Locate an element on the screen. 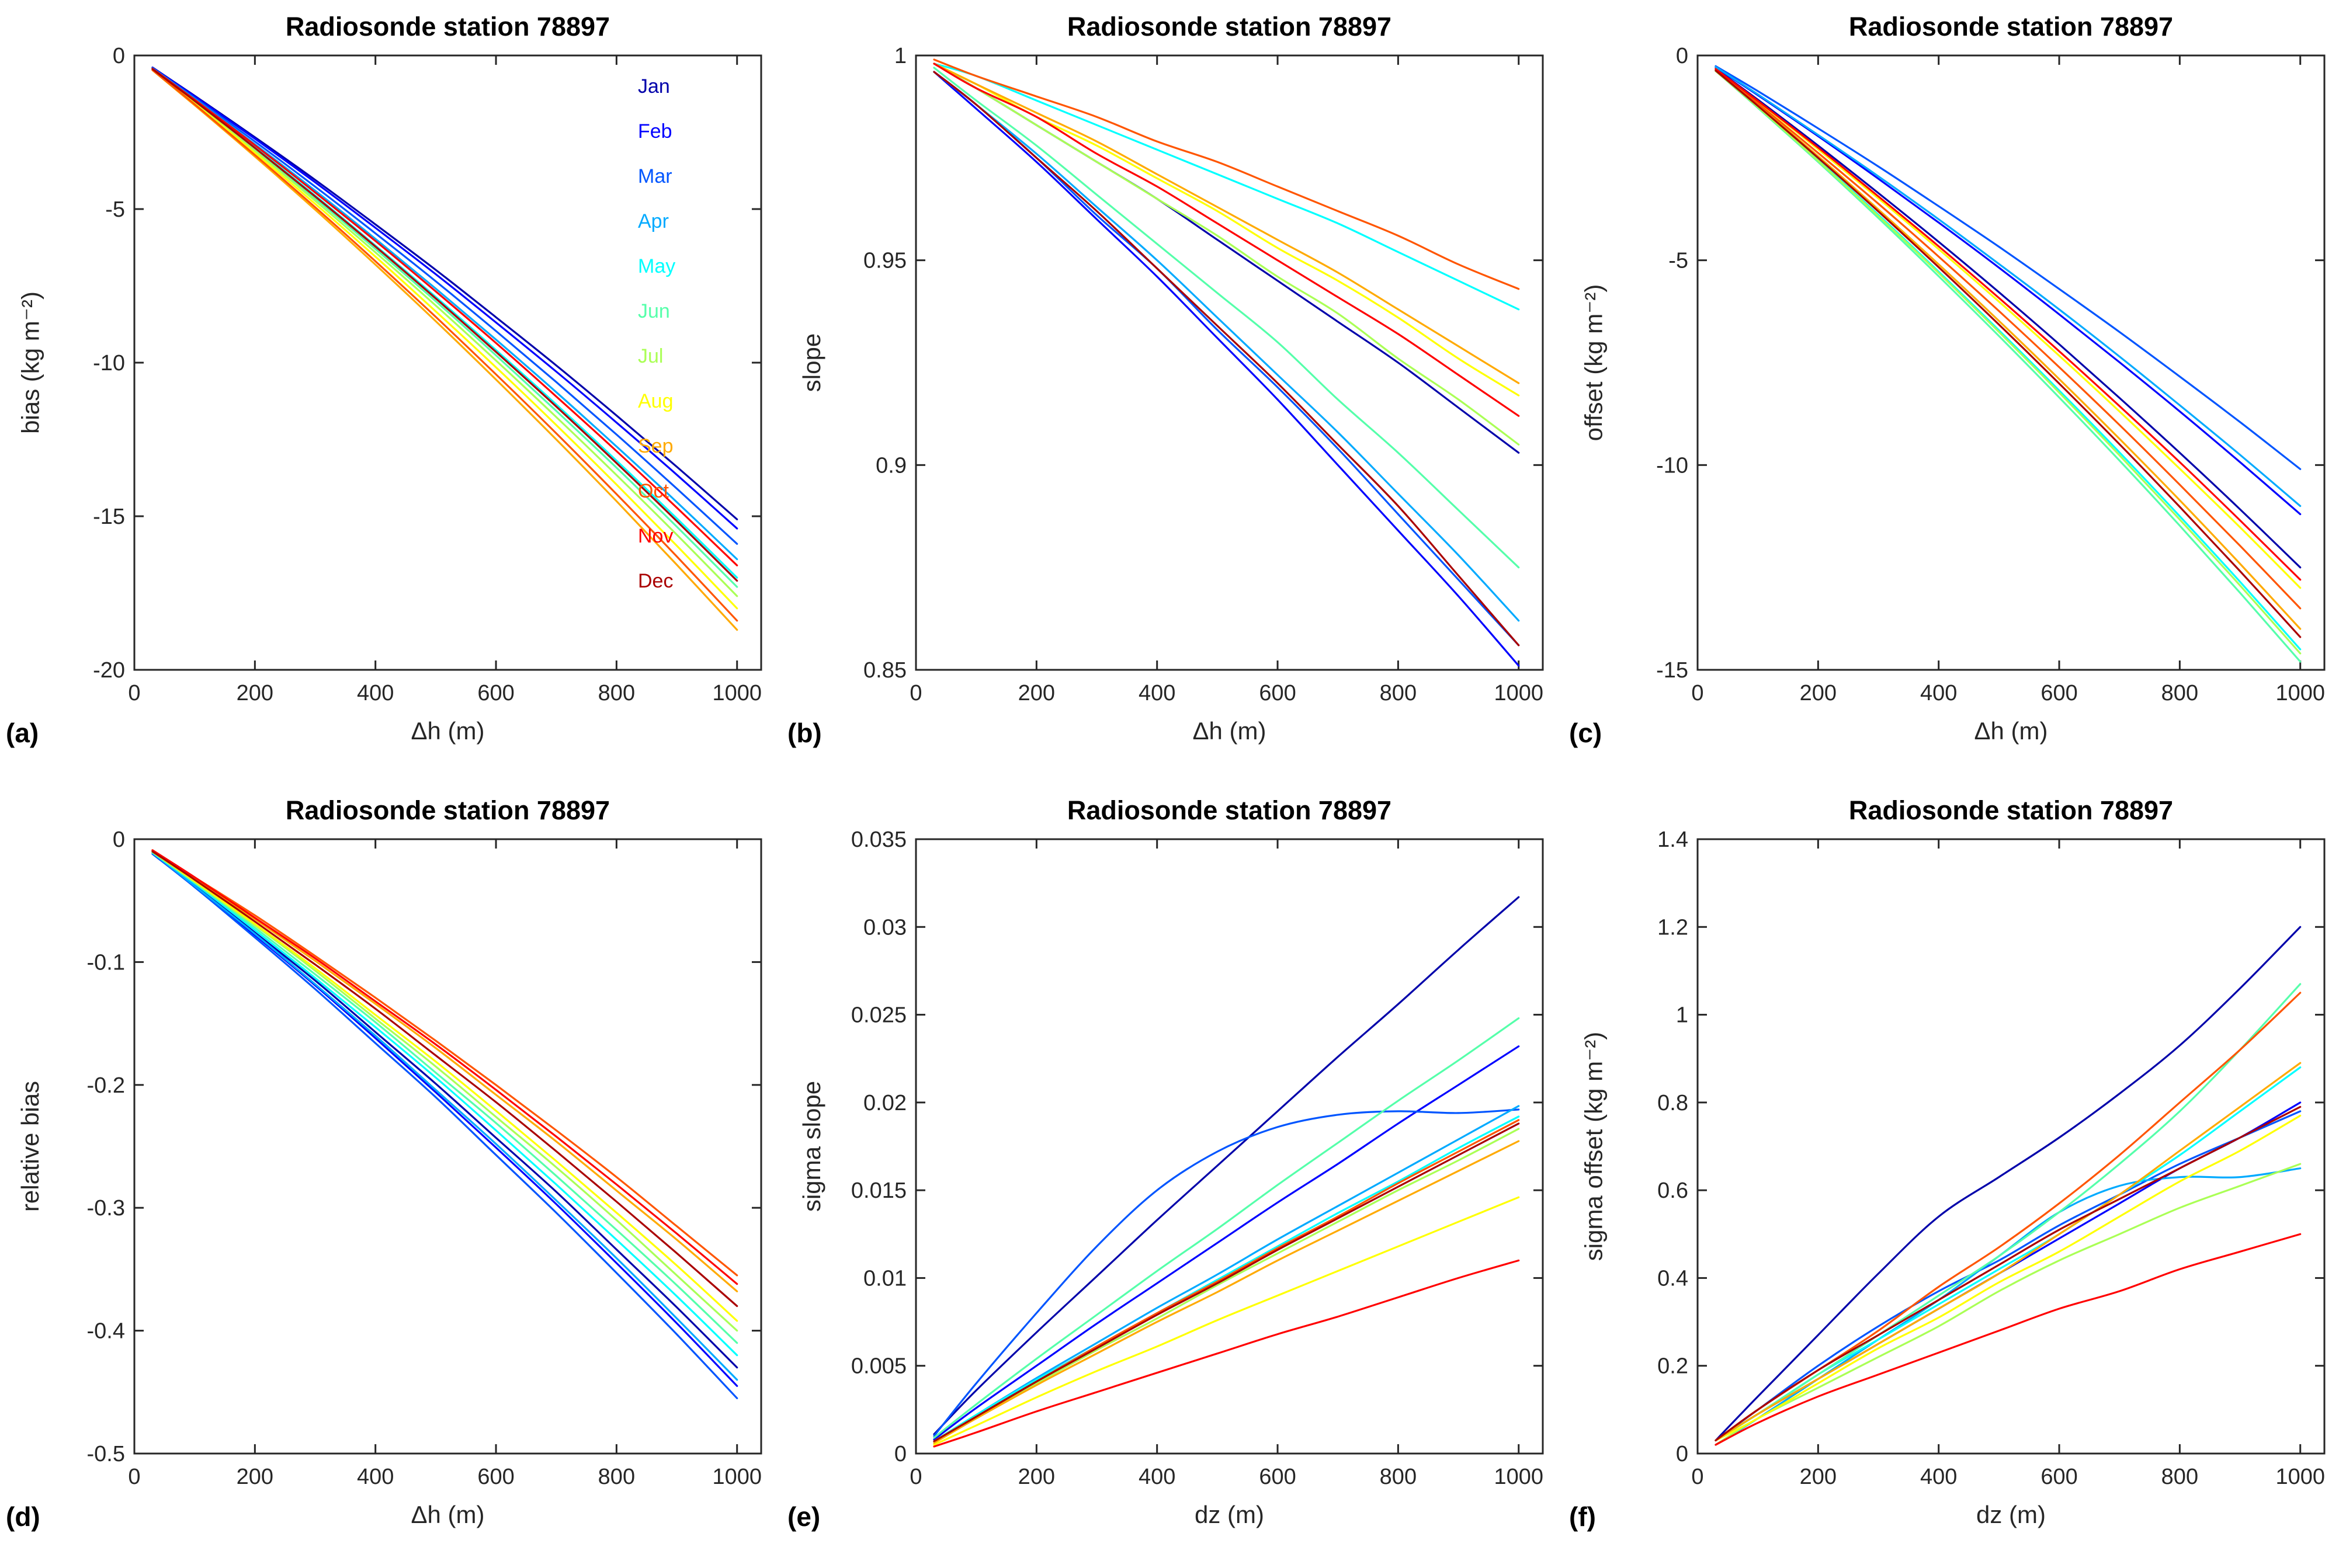 This screenshot has height=1568, width=2346. panel-b-title: Radiosonde station 78897 is located at coordinates (1229, 26).